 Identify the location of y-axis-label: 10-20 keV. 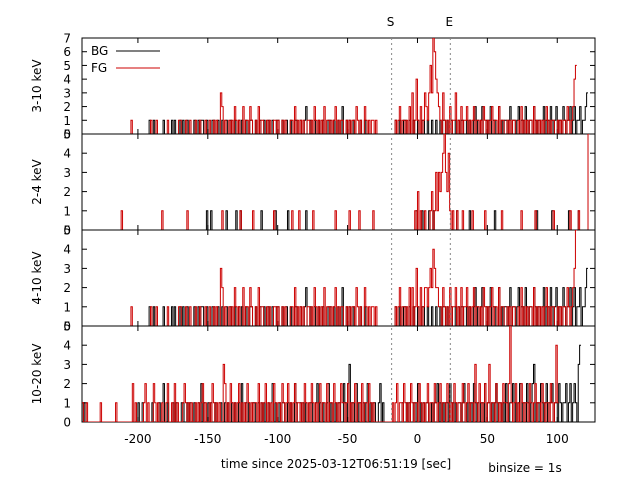
(37, 374).